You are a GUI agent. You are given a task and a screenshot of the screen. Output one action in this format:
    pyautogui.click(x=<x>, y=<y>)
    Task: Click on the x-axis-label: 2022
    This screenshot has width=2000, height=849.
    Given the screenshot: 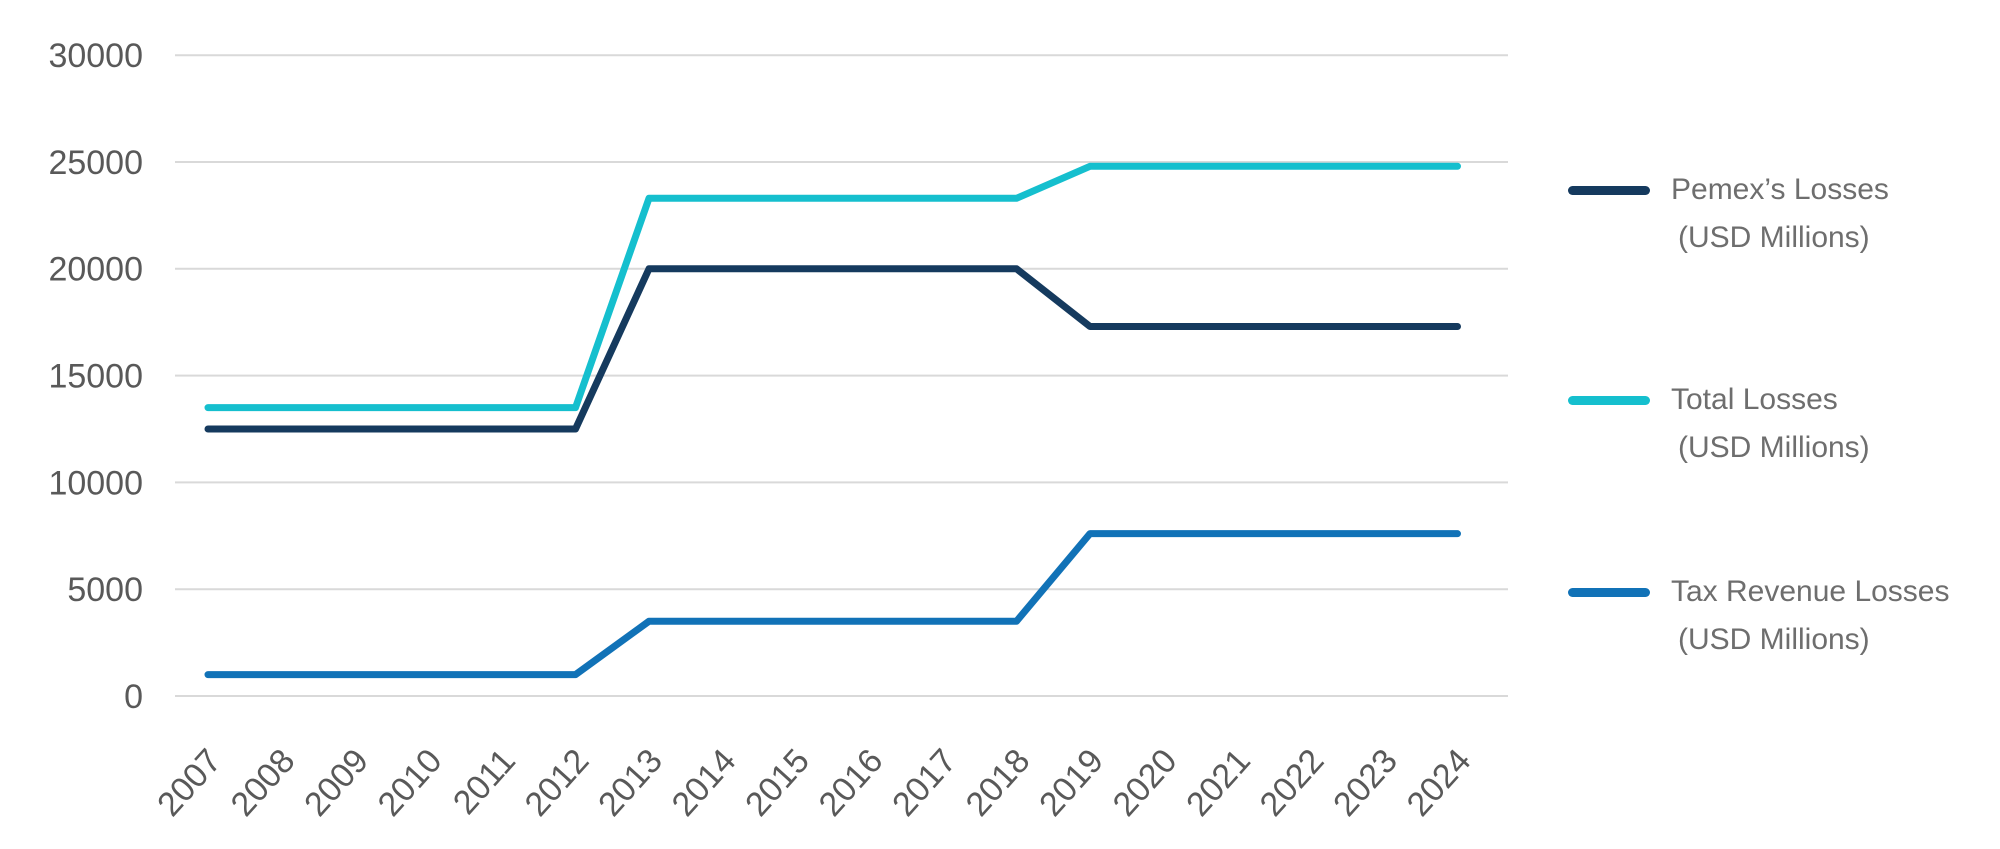 What is the action you would take?
    pyautogui.click(x=1292, y=783)
    